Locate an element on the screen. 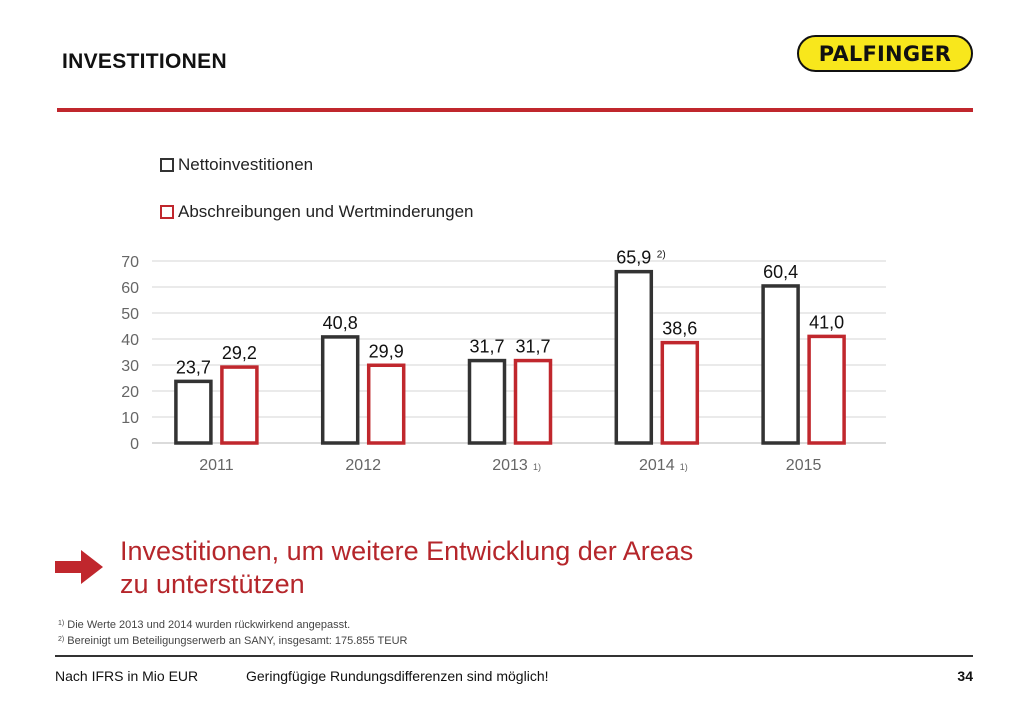 This screenshot has width=1024, height=702. bar-nettoinvestitionen-2015 is located at coordinates (780, 364).